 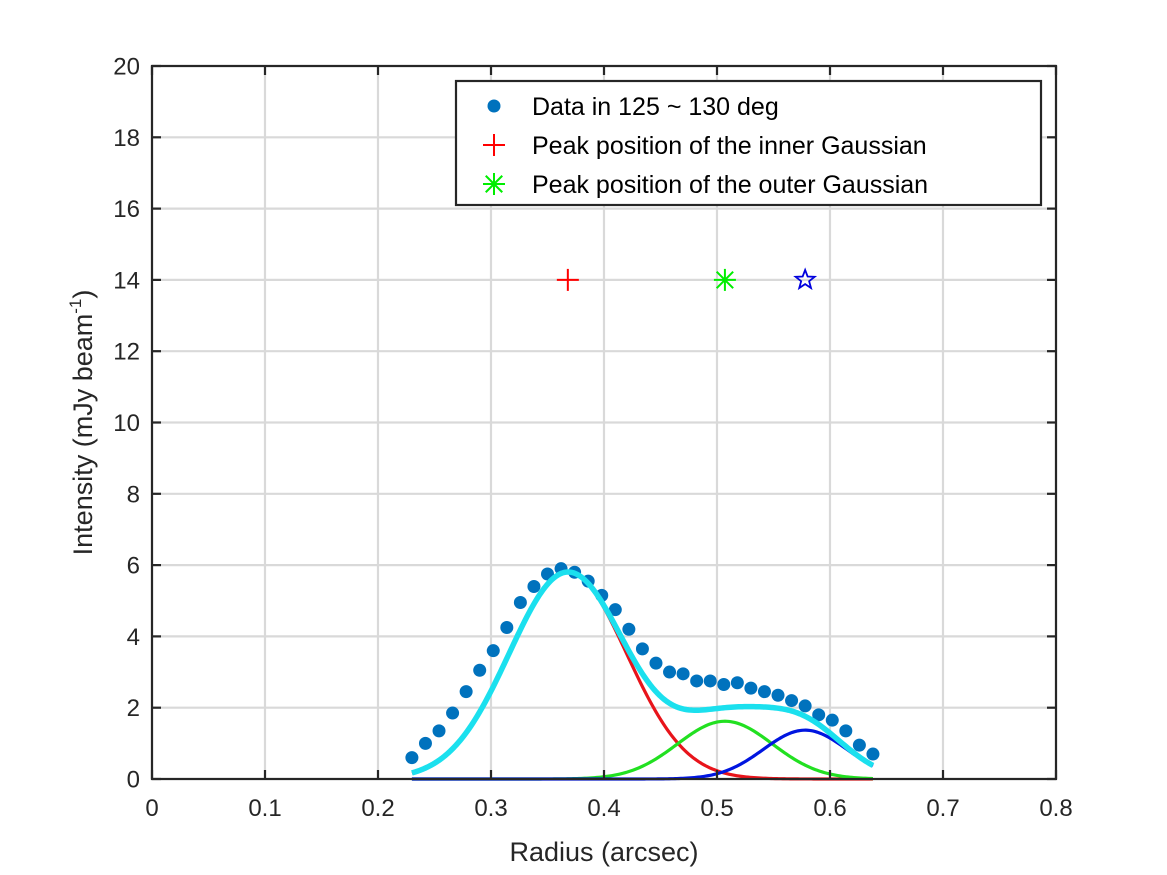 I want to click on y-tick-label: 20, so click(x=126, y=67).